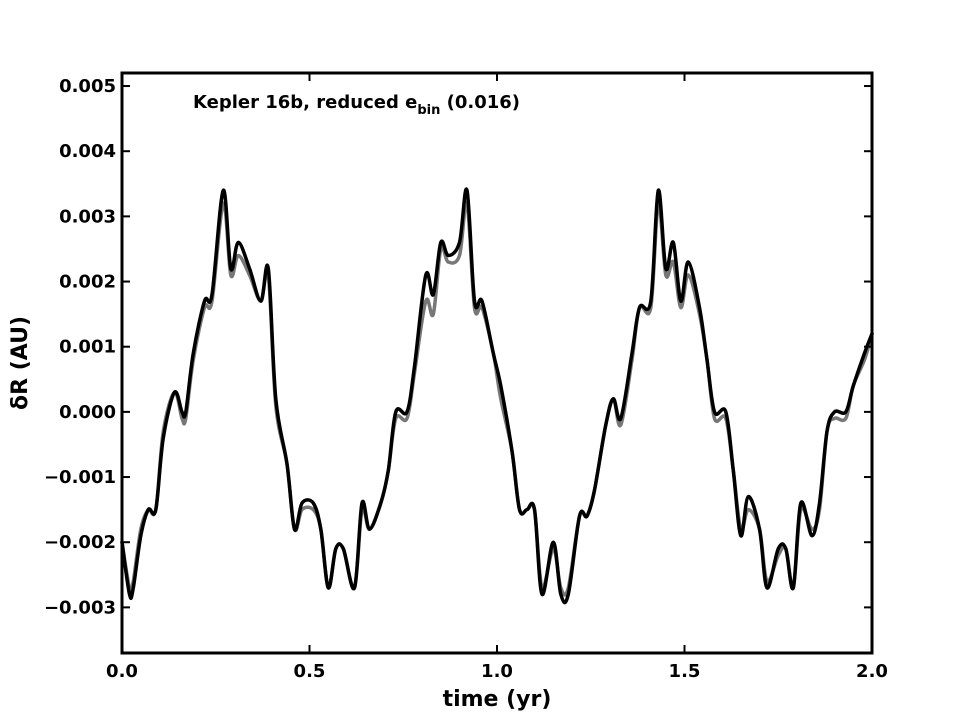 The width and height of the screenshot is (969, 727). I want to click on annotation-subscript: bin, so click(428, 110).